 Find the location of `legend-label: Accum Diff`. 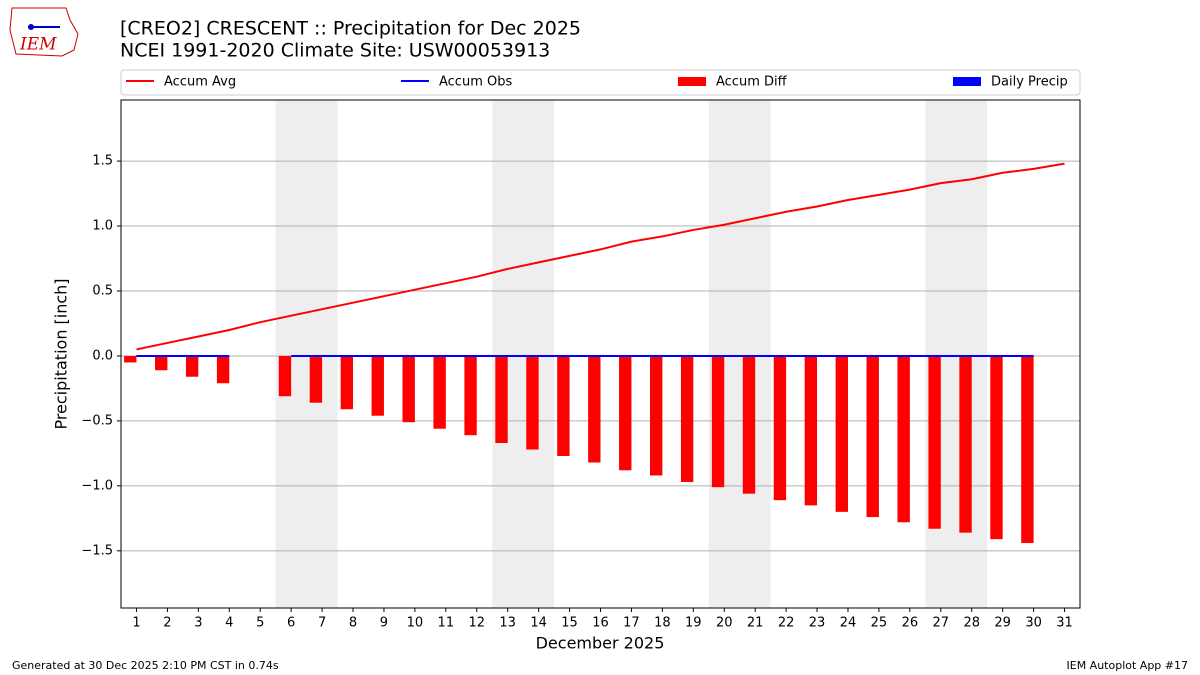

legend-label: Accum Diff is located at coordinates (752, 82).